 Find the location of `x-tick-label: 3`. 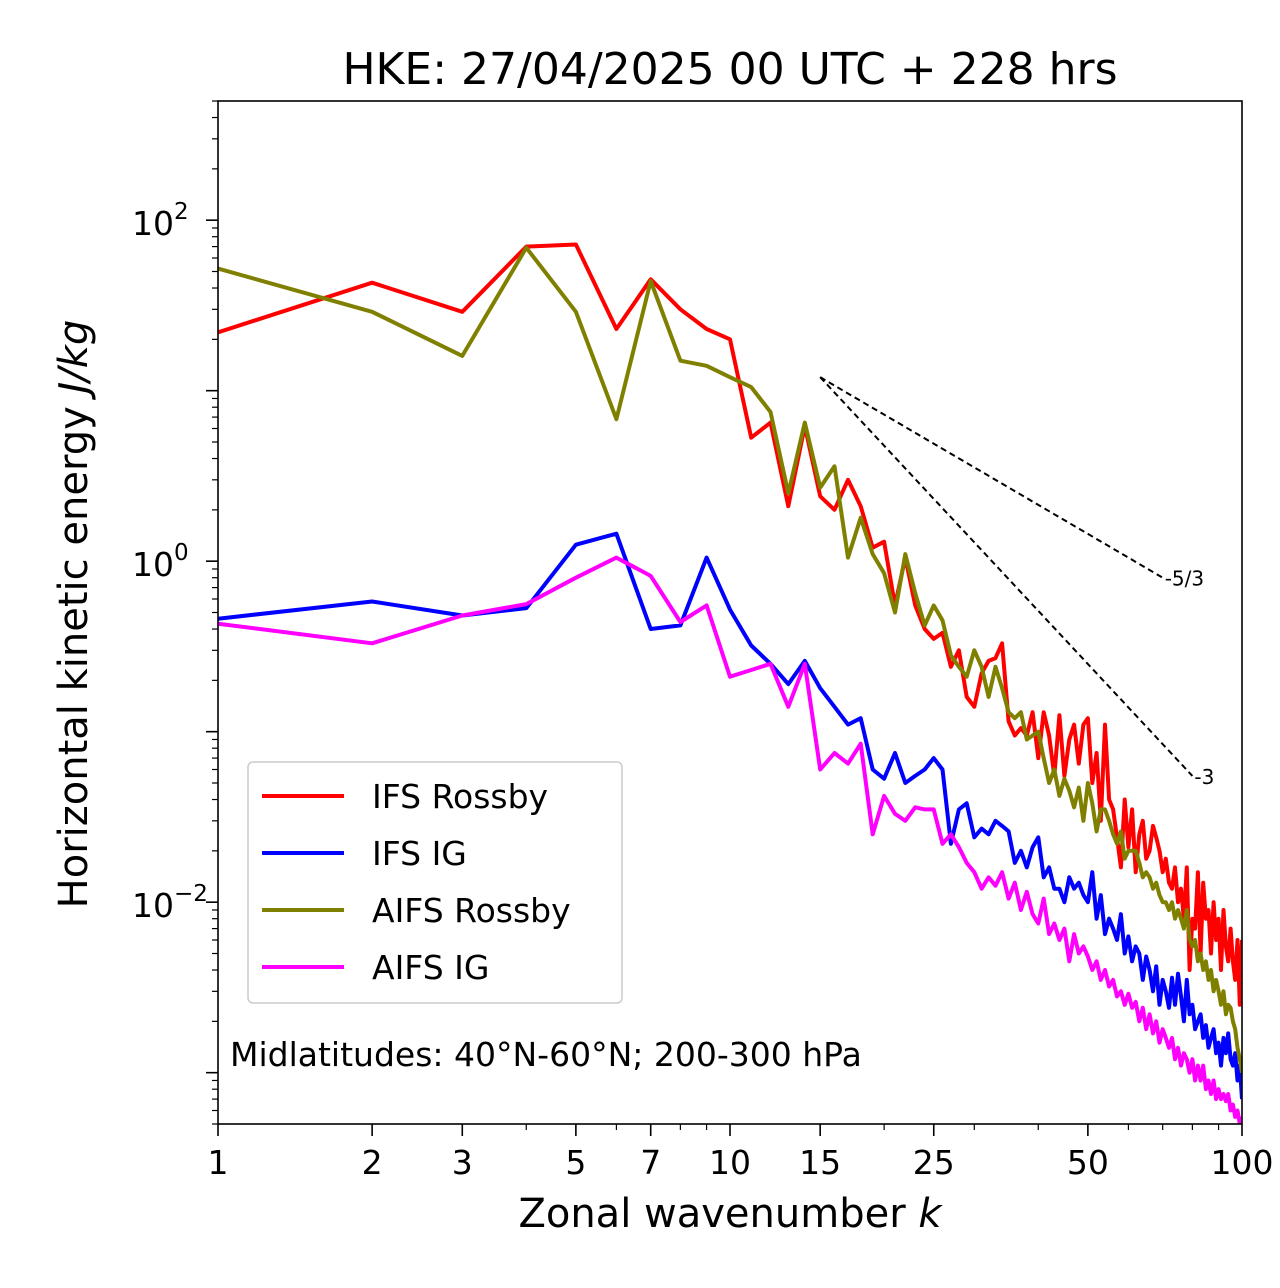

x-tick-label: 3 is located at coordinates (462, 1162).